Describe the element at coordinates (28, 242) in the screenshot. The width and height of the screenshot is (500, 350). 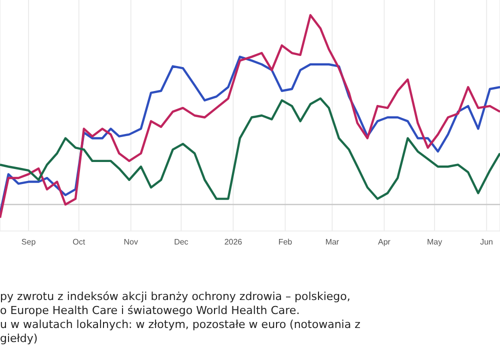
I see `x-tick-label: Sep` at that location.